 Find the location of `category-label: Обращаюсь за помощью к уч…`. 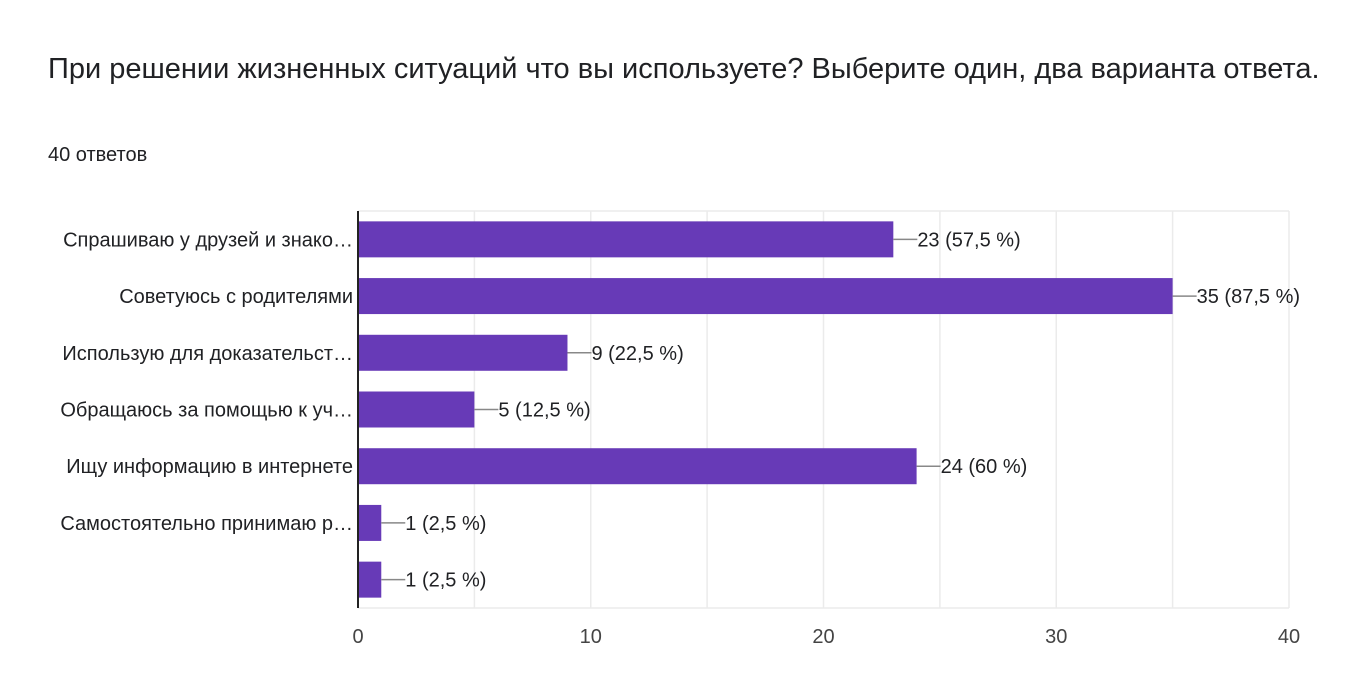

category-label: Обращаюсь за помощью к уч… is located at coordinates (206, 411).